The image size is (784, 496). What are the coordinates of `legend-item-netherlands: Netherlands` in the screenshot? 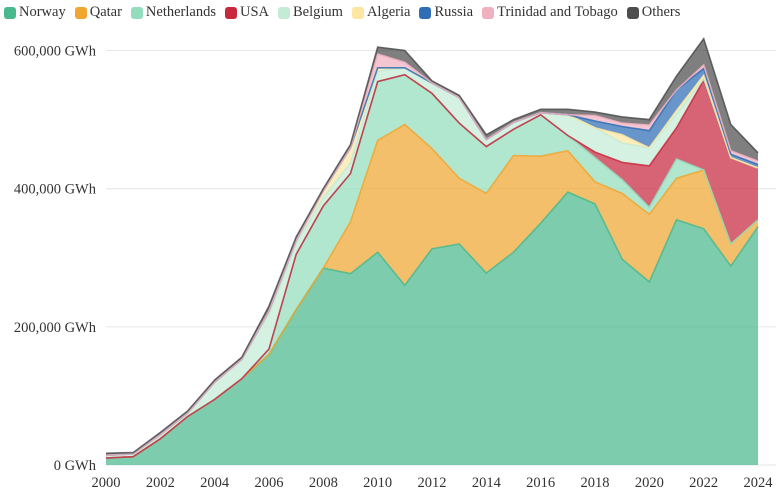 It's located at (173, 12).